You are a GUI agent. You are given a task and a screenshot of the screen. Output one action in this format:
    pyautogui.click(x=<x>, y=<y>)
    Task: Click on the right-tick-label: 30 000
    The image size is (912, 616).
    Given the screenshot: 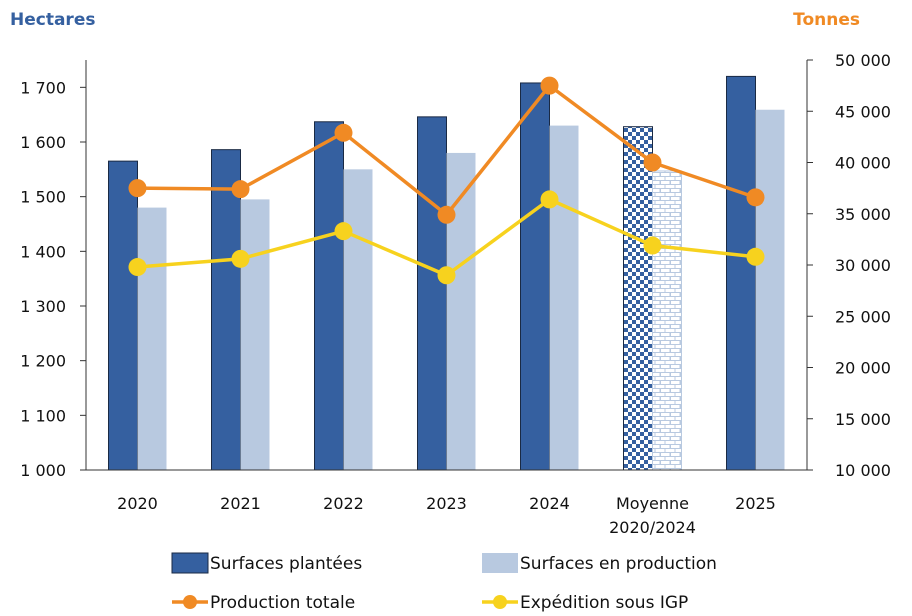 What is the action you would take?
    pyautogui.click(x=863, y=265)
    